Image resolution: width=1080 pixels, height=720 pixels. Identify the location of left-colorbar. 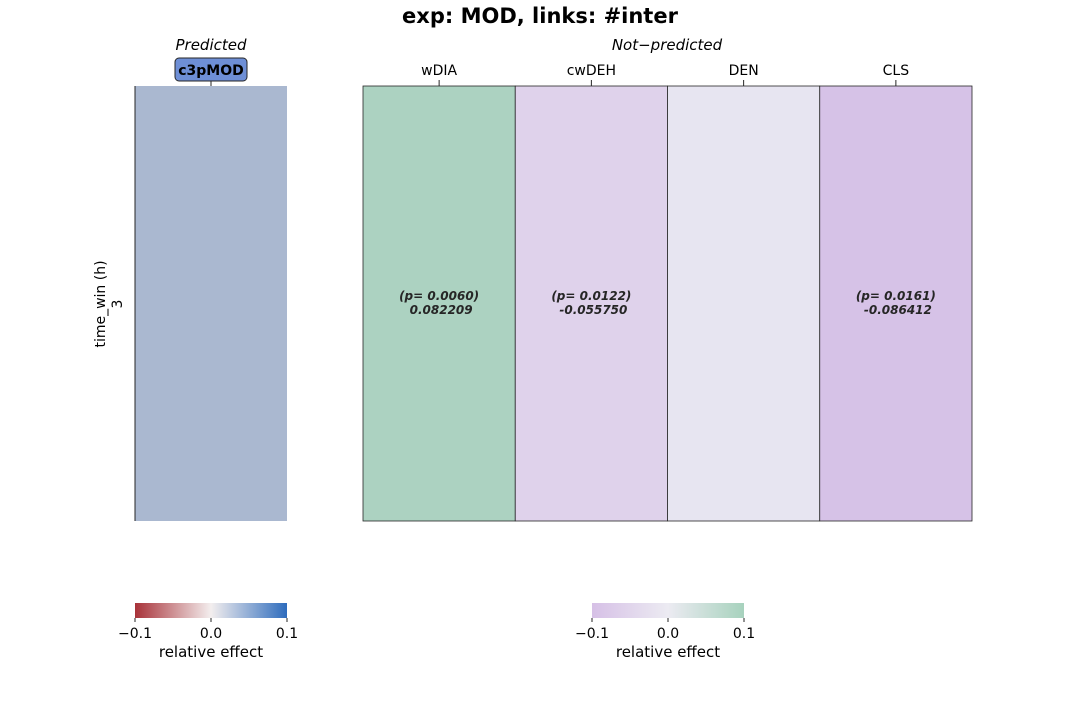
(211, 610).